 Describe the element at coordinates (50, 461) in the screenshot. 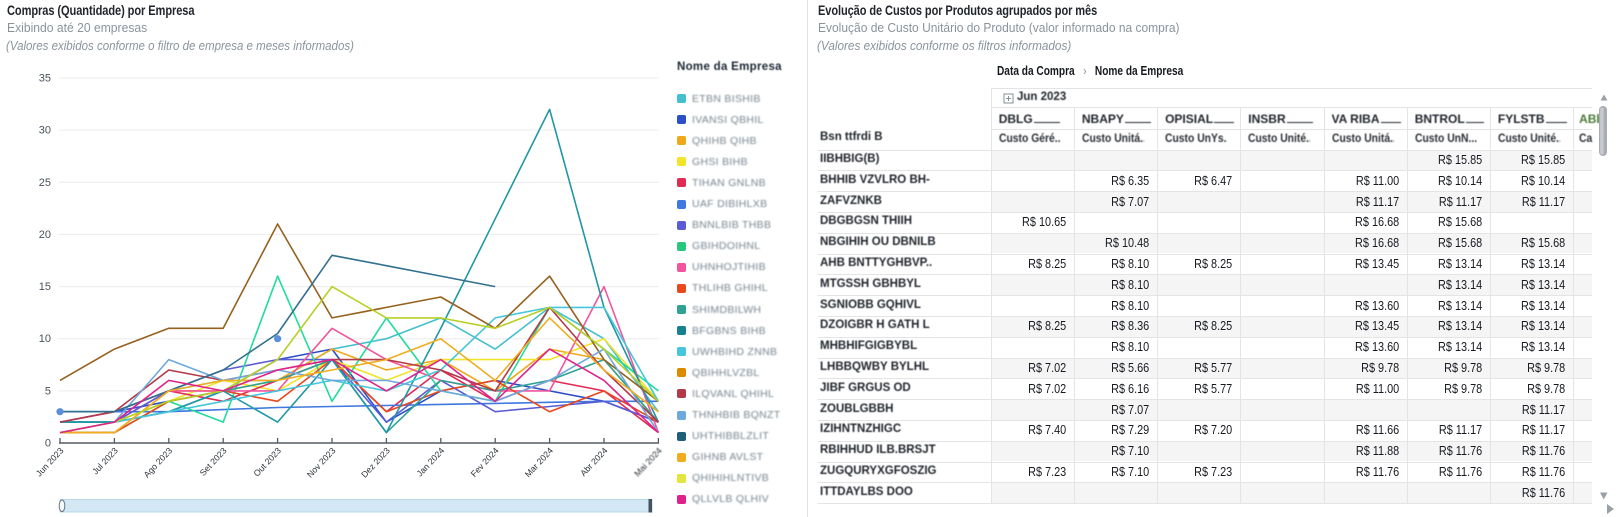

I see `svg-text: Jun 2023` at that location.